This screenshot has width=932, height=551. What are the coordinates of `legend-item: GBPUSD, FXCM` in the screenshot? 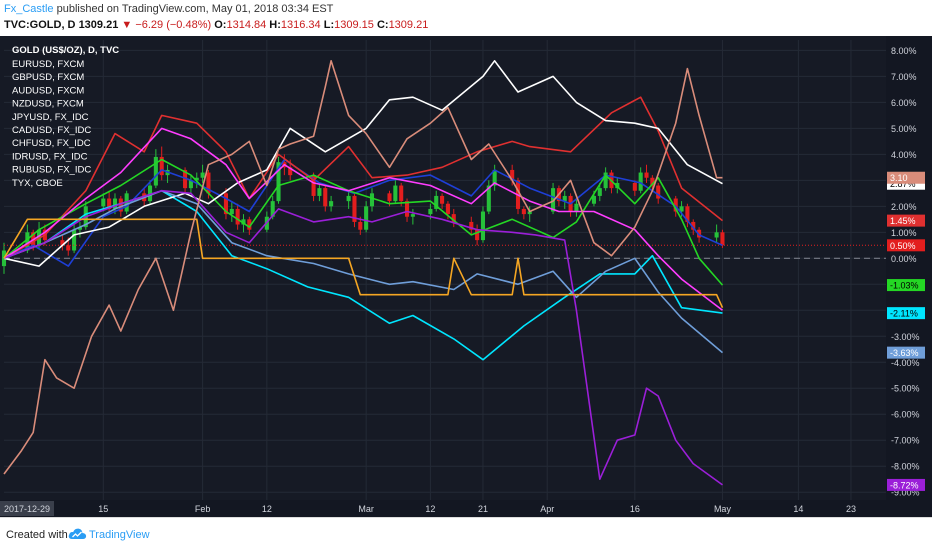 It's located at (48, 77).